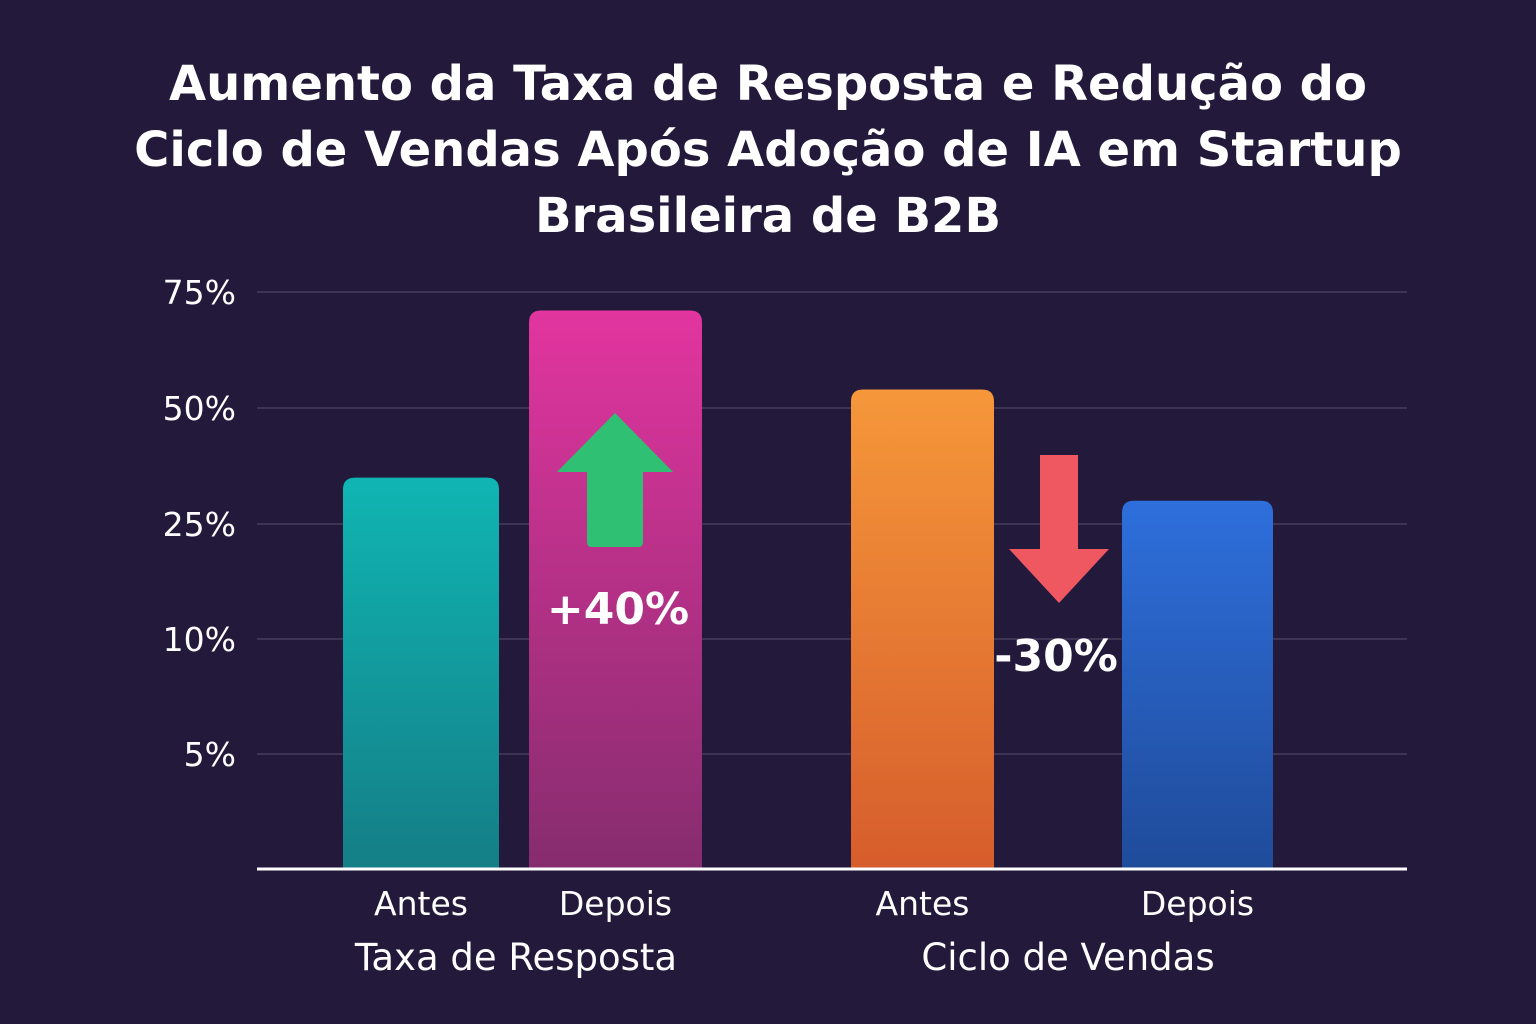 Image resolution: width=1536 pixels, height=1024 pixels. What do you see at coordinates (1197, 684) in the screenshot?
I see `bar-ciclo-de-vendas-depois` at bounding box center [1197, 684].